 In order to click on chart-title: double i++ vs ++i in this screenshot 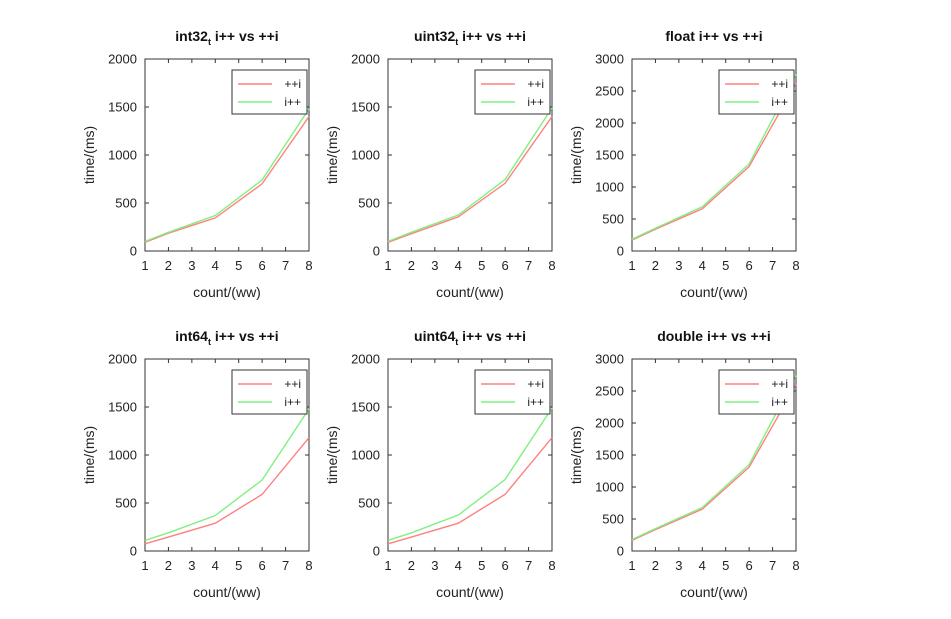, I will do `click(714, 336)`.